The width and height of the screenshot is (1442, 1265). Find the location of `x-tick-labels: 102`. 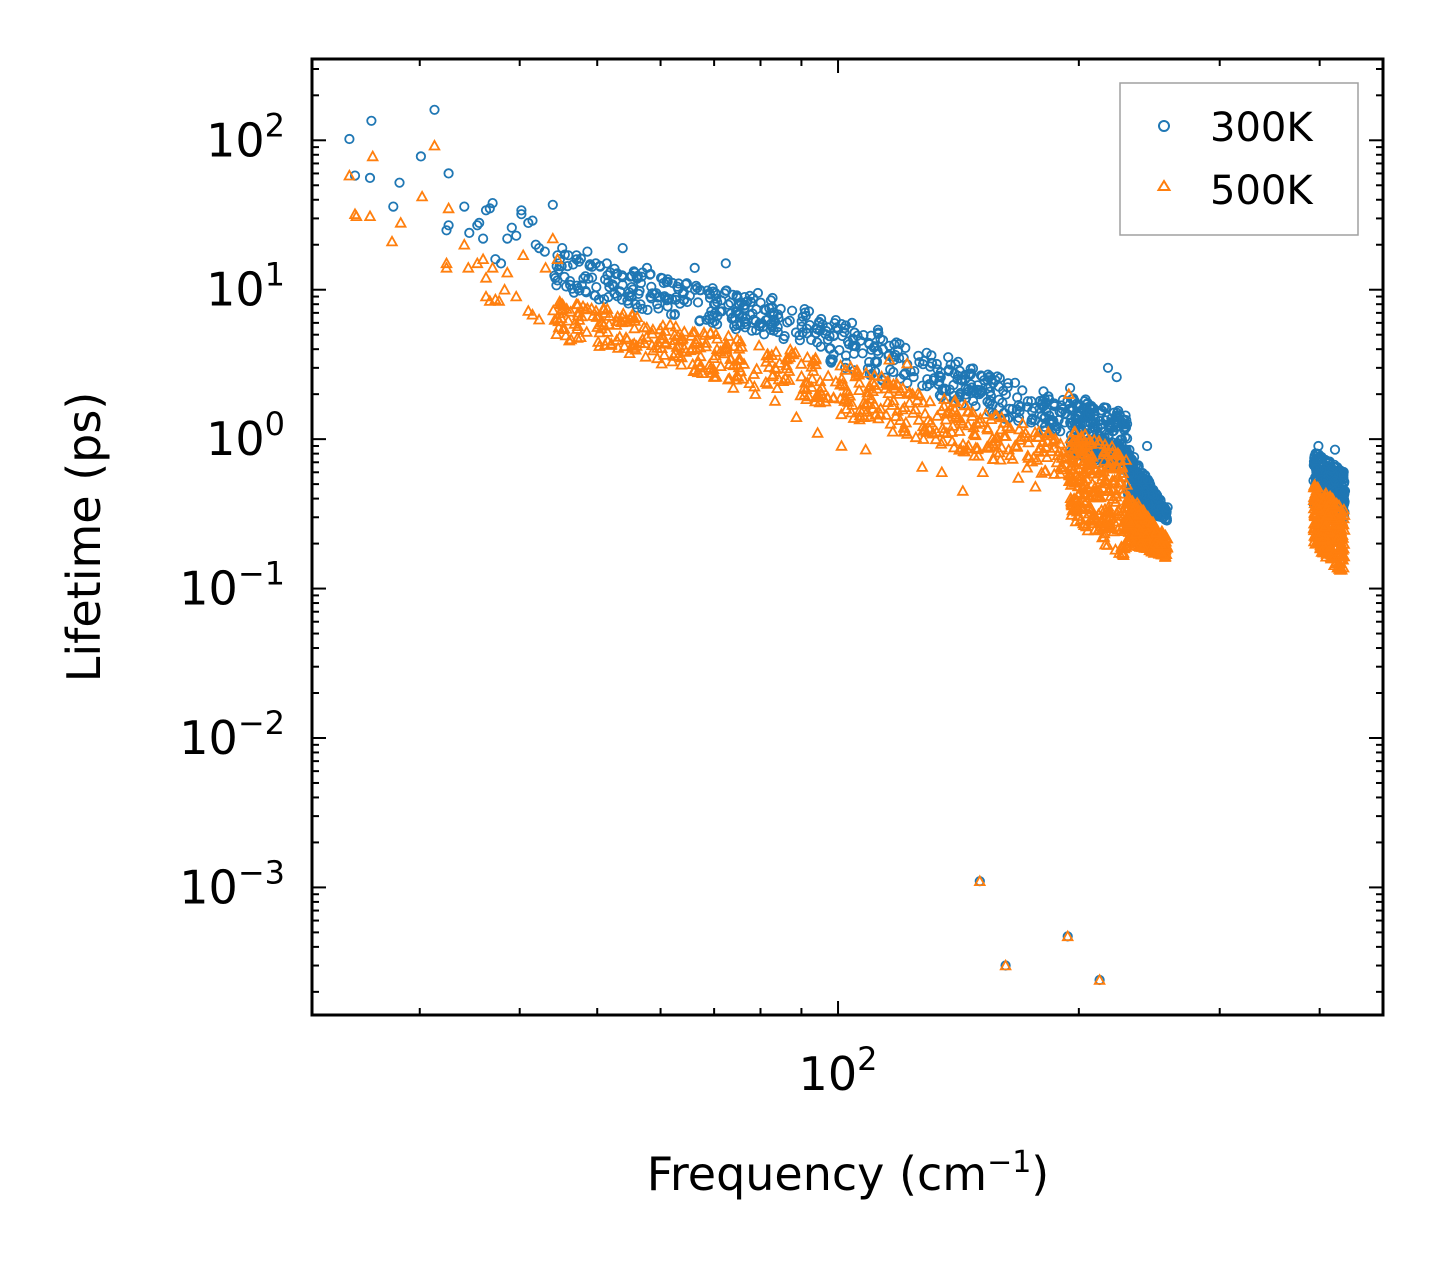

x-tick-labels: 102 is located at coordinates (838, 1070).